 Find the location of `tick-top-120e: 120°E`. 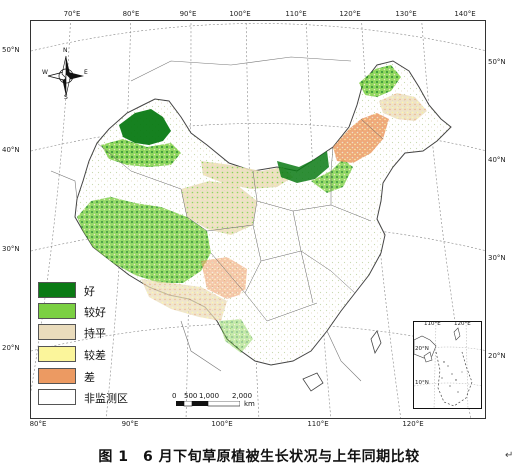

tick-top-120e: 120°E is located at coordinates (350, 14).